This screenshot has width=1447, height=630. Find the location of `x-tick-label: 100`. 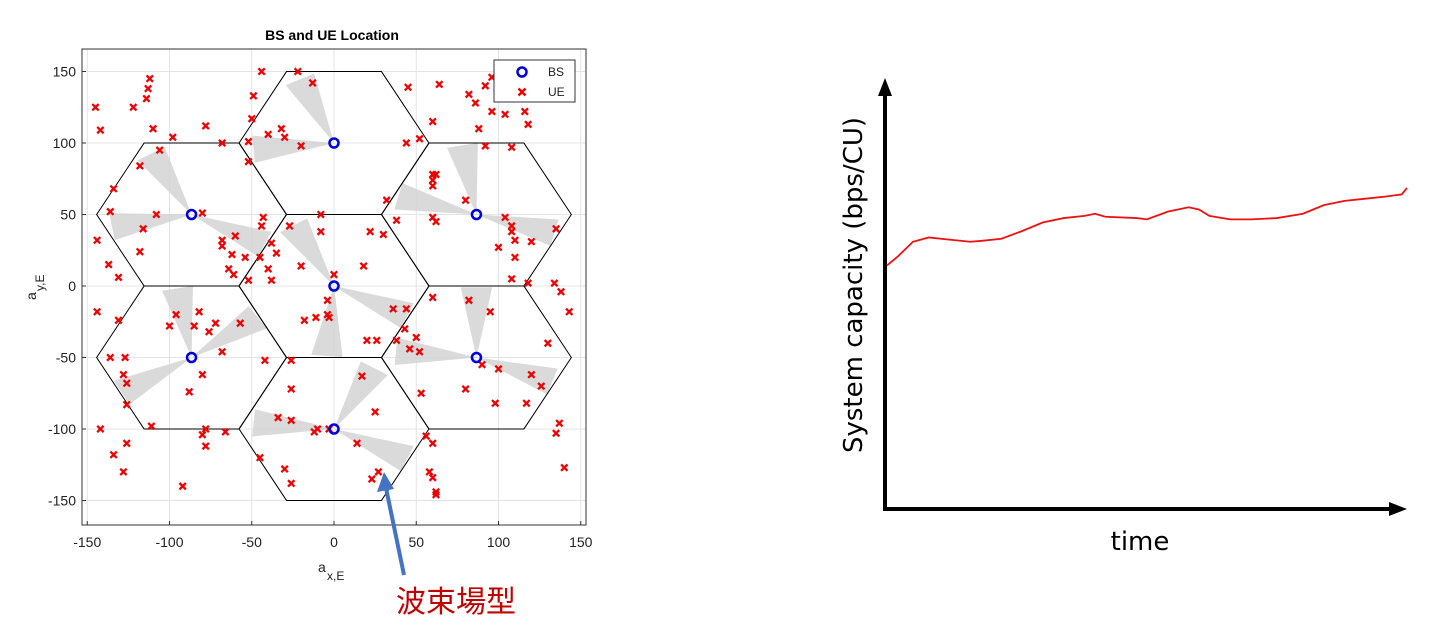

x-tick-label: 100 is located at coordinates (499, 542).